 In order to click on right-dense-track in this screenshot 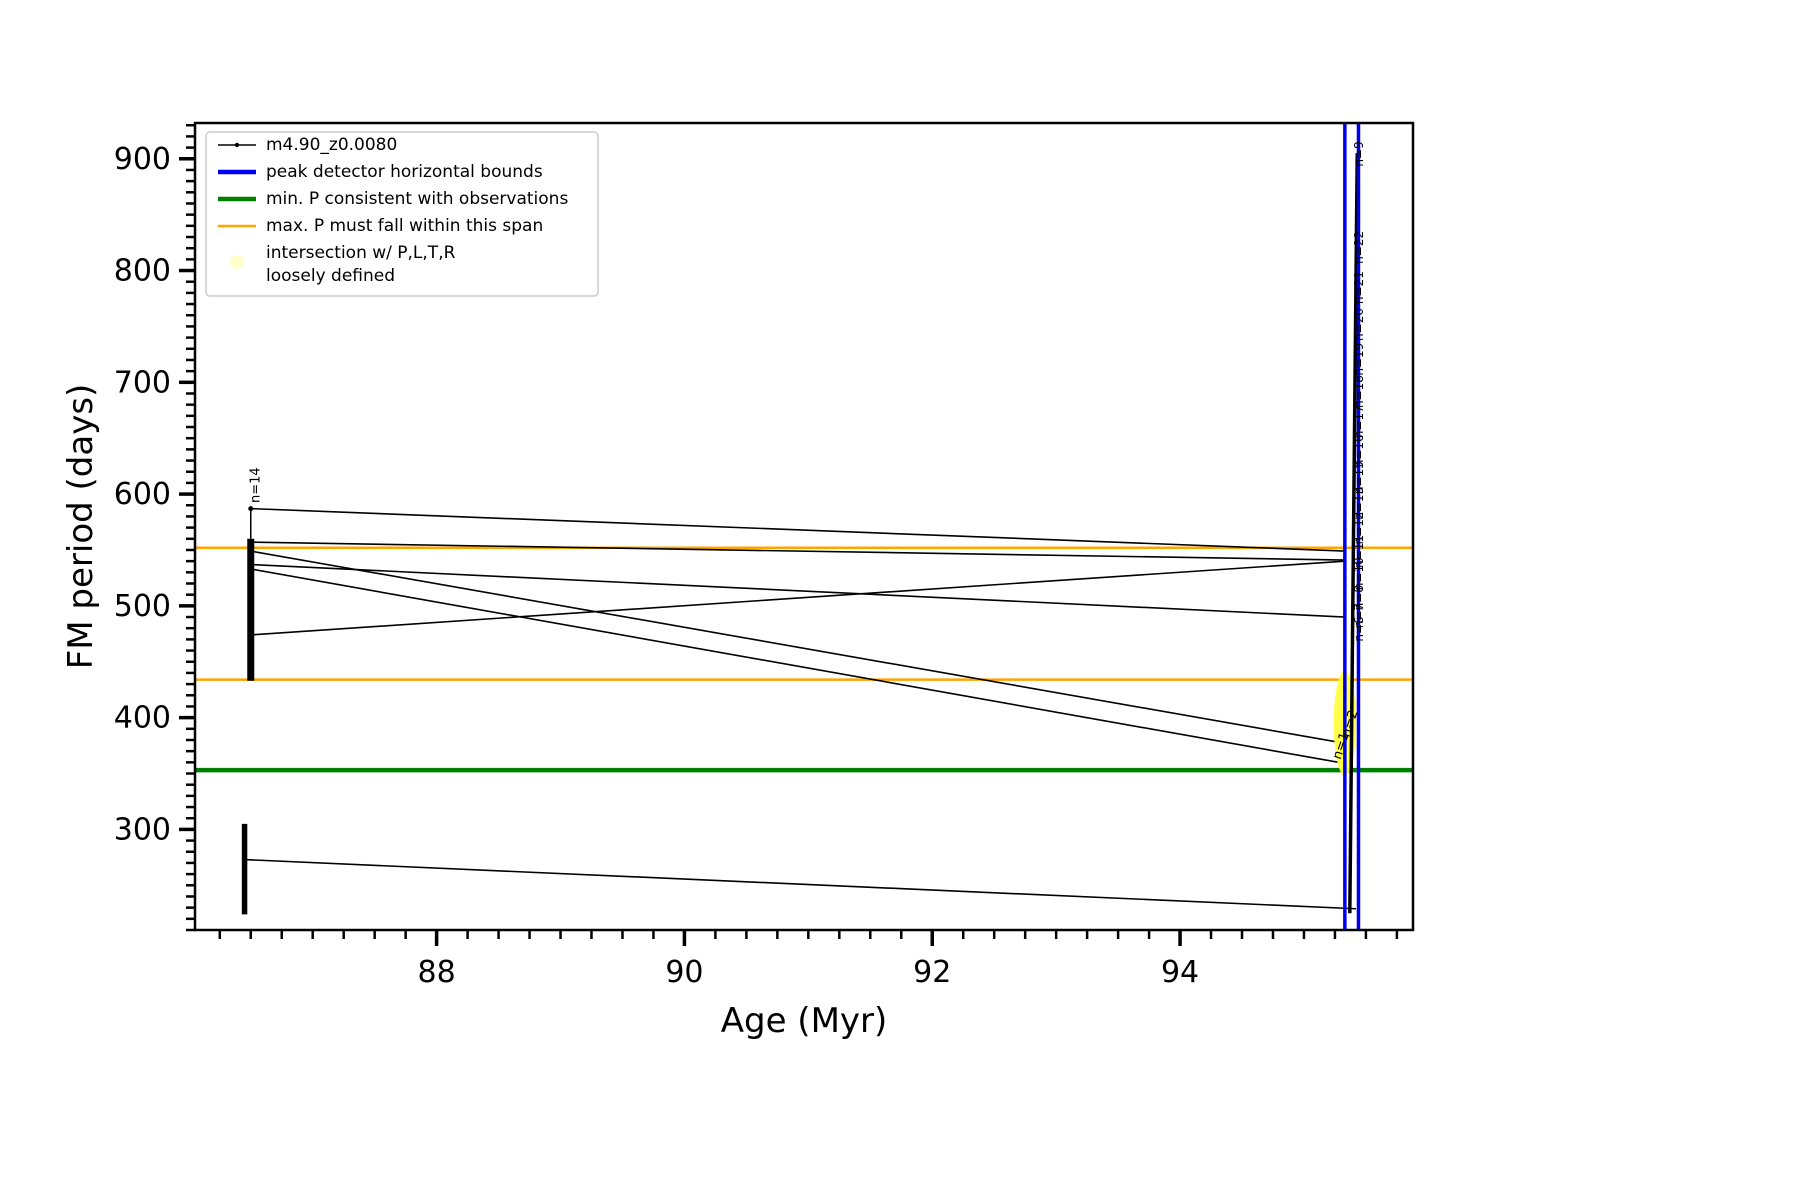, I will do `click(1353, 533)`.